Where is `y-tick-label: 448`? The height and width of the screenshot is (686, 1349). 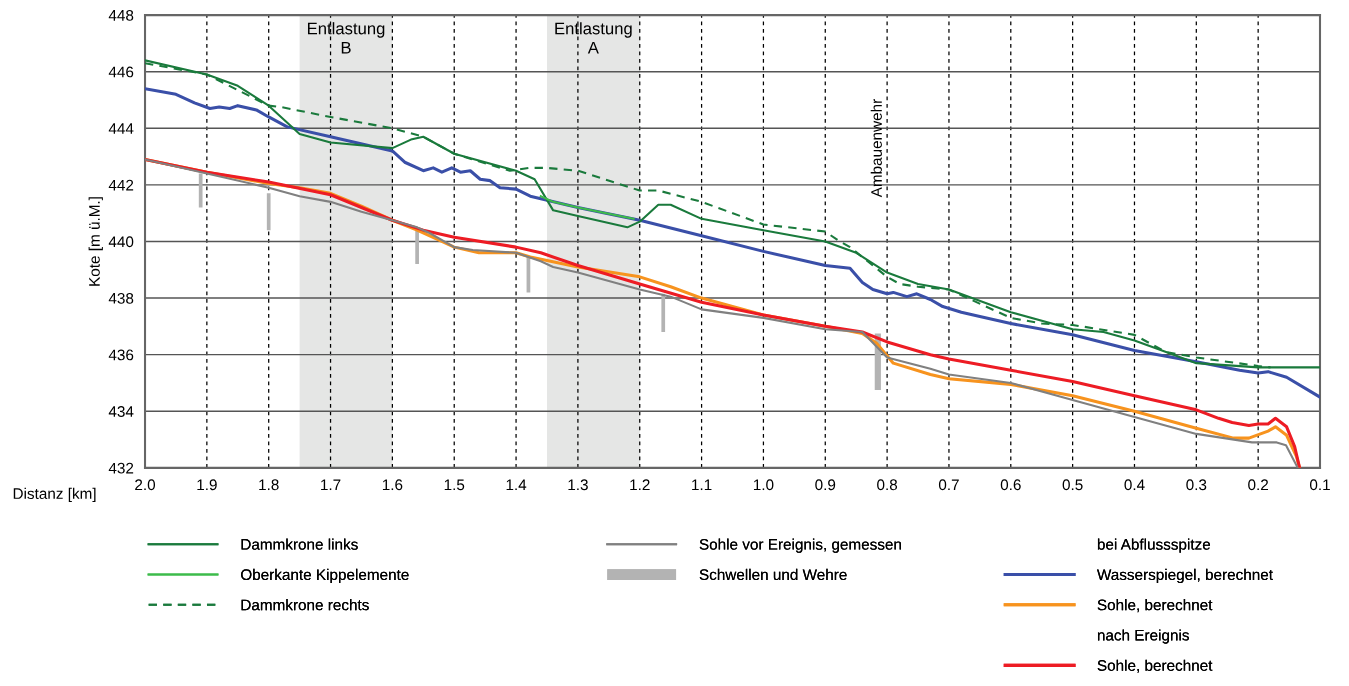
y-tick-label: 448 is located at coordinates (121, 15).